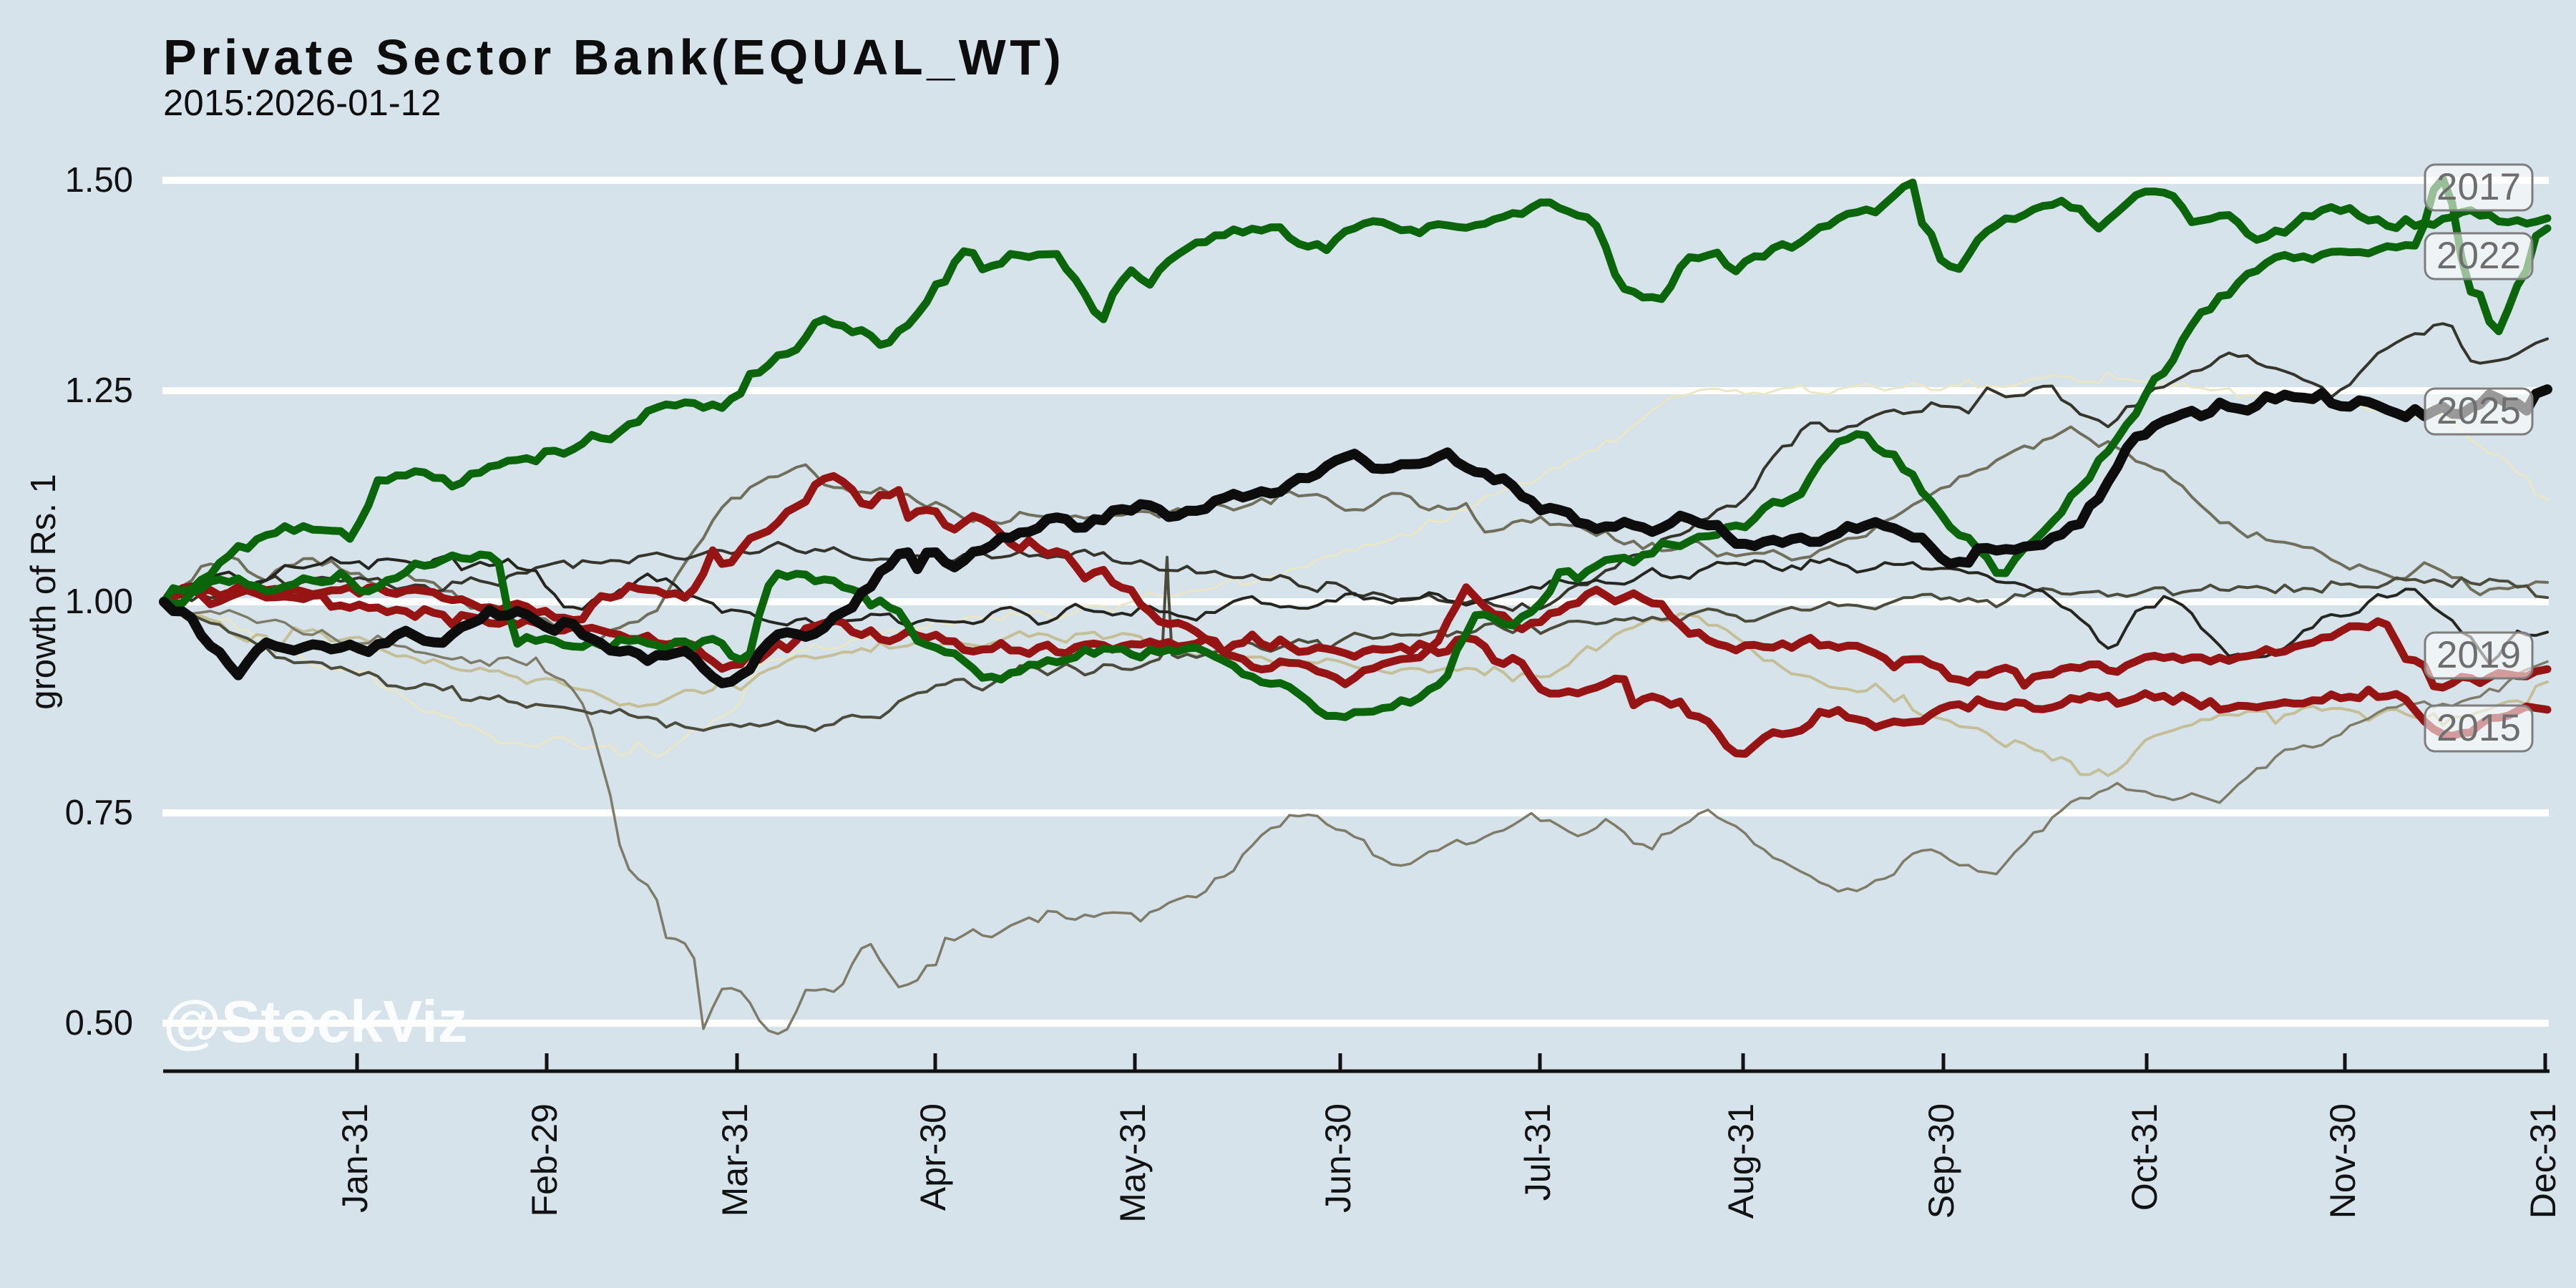  Describe the element at coordinates (2478, 728) in the screenshot. I see `svg-text: 2015` at that location.